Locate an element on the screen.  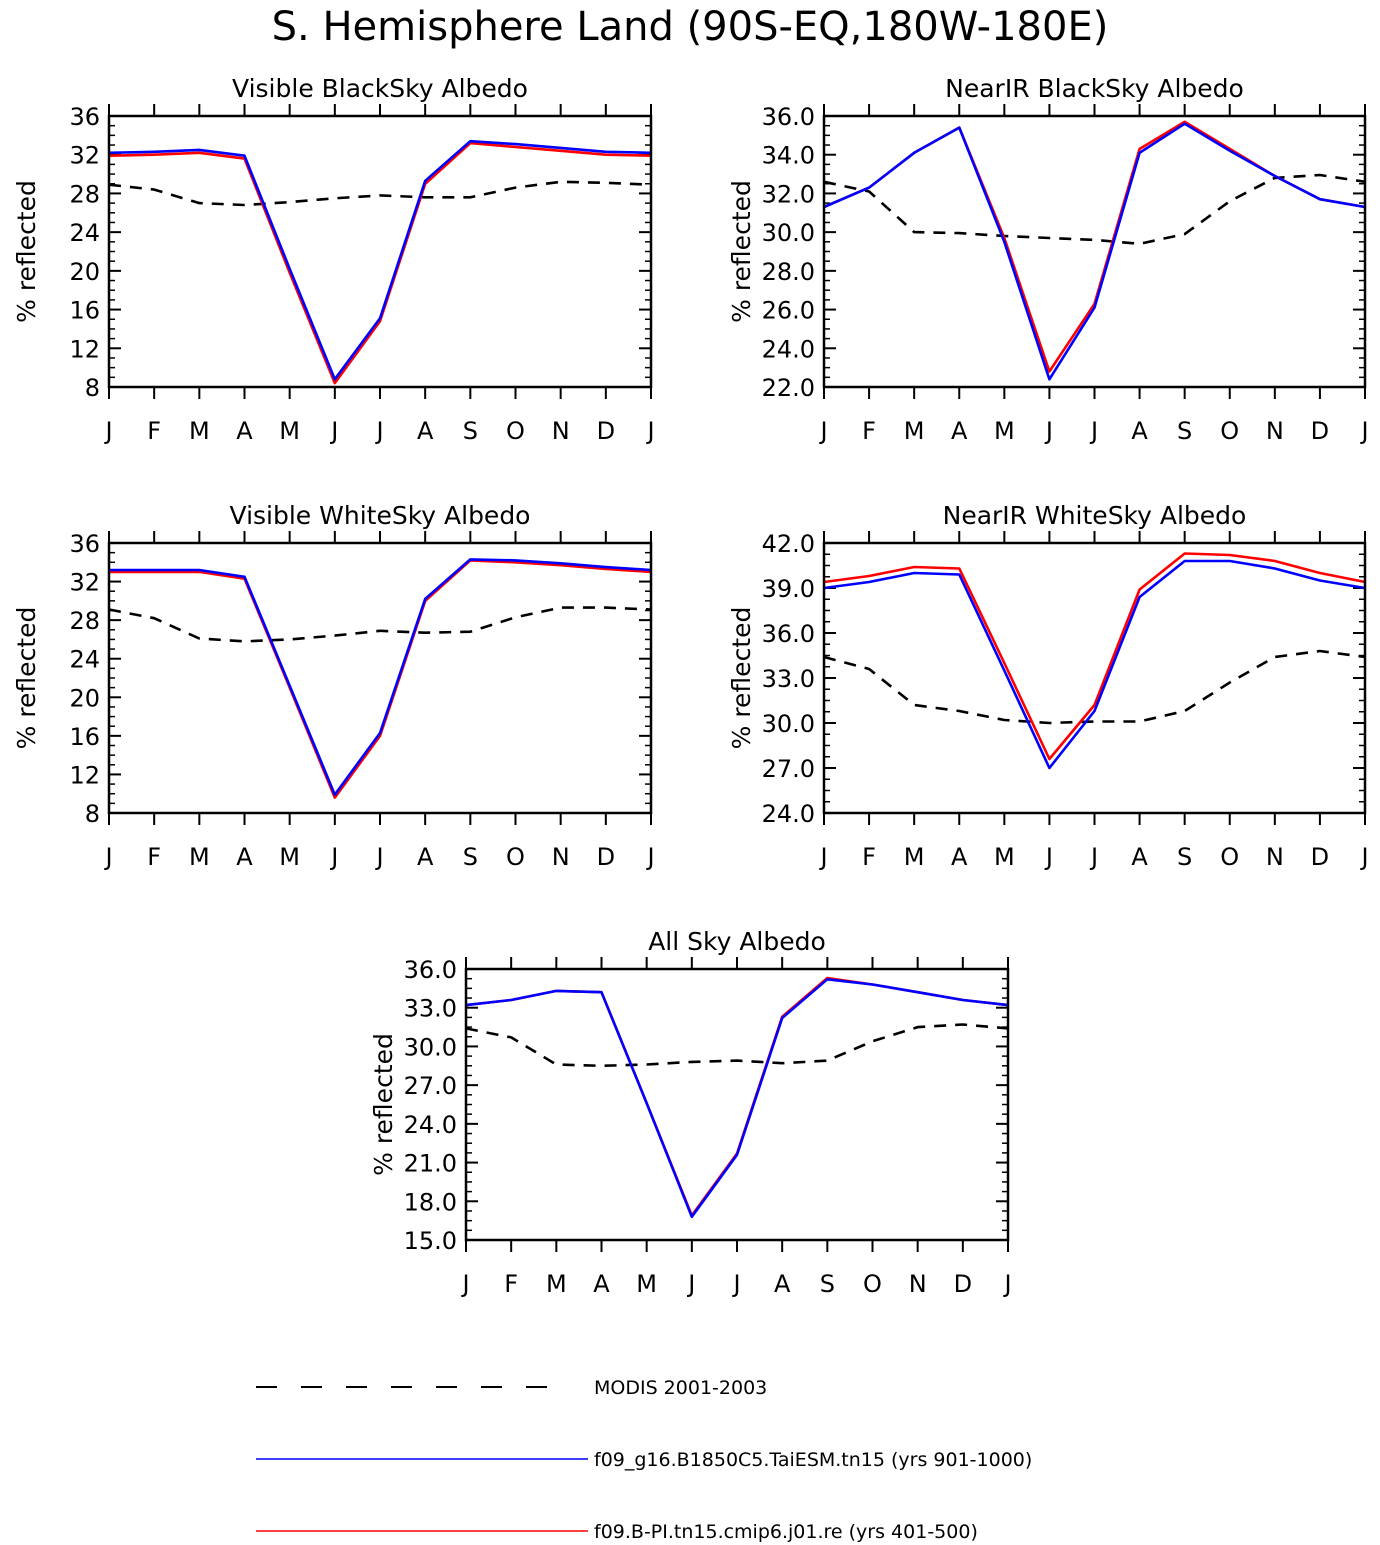
panel-title: Visible WhiteSky Albedo is located at coordinates (380, 515).